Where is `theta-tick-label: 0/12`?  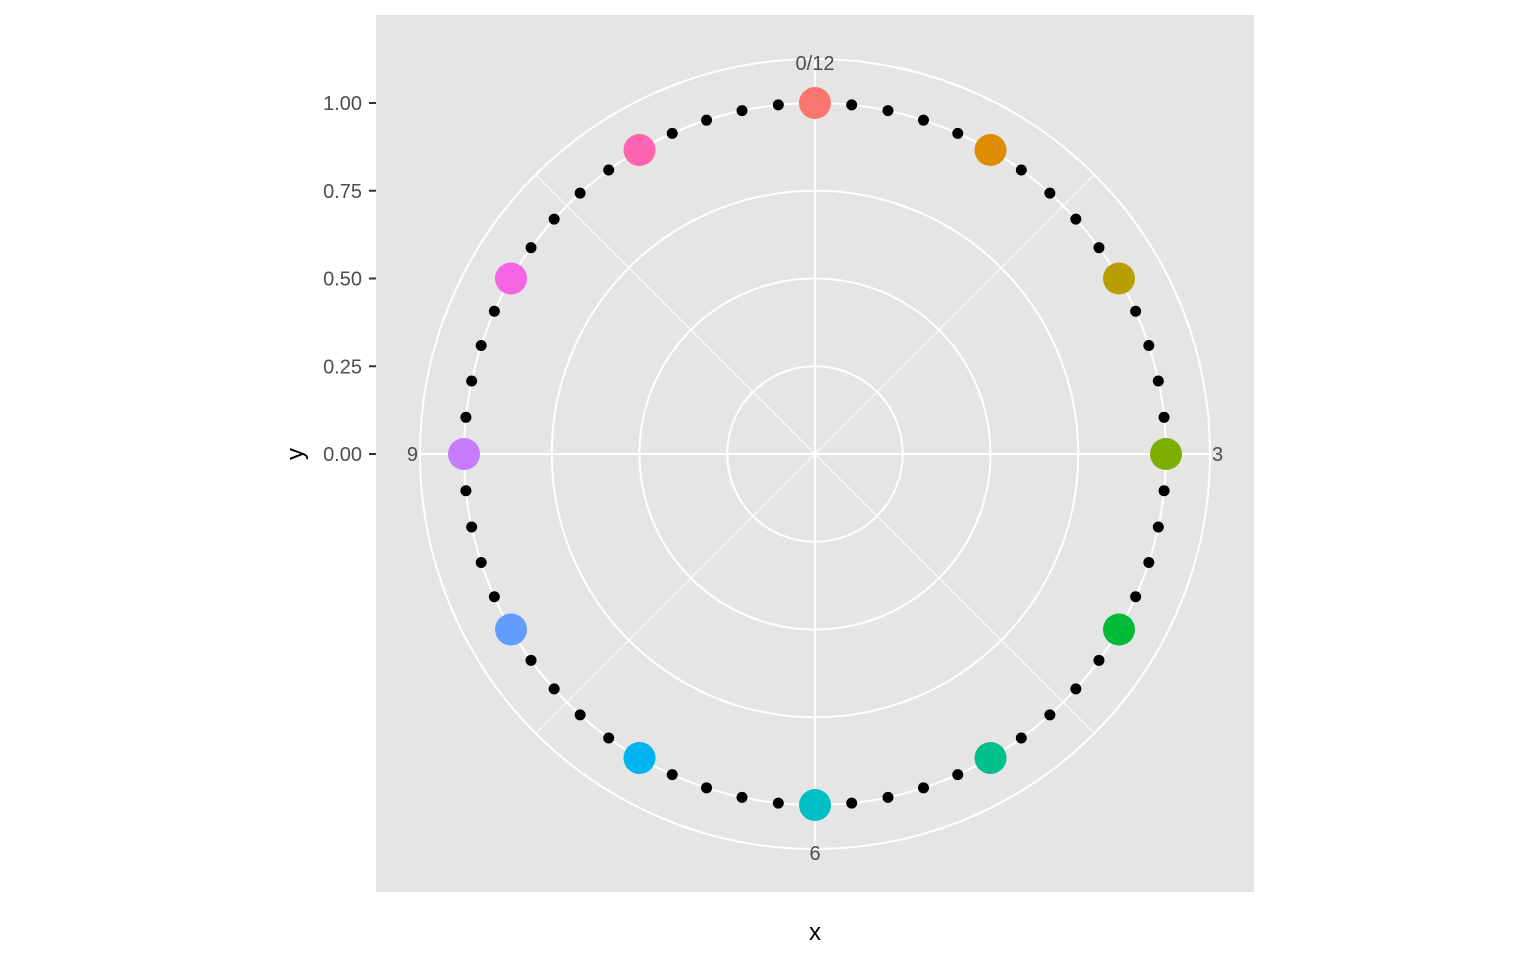 theta-tick-label: 0/12 is located at coordinates (815, 64).